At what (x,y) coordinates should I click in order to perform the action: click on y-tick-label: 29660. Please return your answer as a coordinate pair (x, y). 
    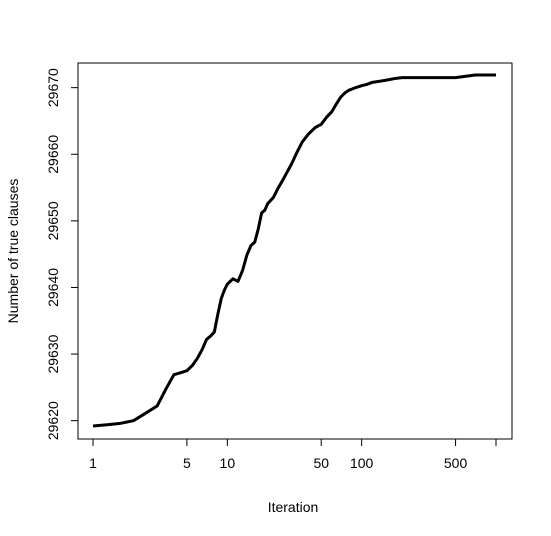
    Looking at the image, I should click on (53, 154).